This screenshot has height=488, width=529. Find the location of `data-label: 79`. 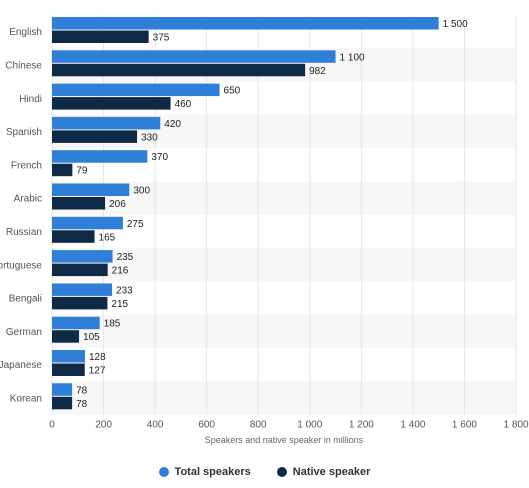

data-label: 79 is located at coordinates (82, 171).